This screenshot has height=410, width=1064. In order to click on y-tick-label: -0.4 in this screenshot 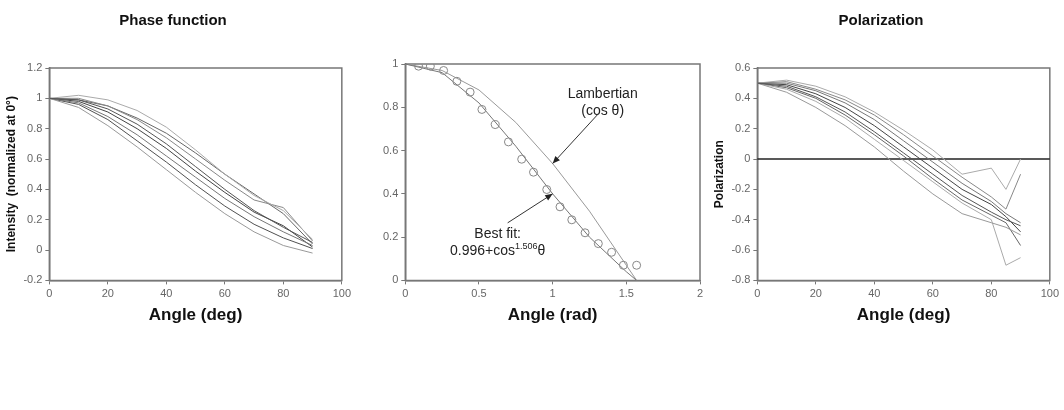, I will do `click(741, 218)`.